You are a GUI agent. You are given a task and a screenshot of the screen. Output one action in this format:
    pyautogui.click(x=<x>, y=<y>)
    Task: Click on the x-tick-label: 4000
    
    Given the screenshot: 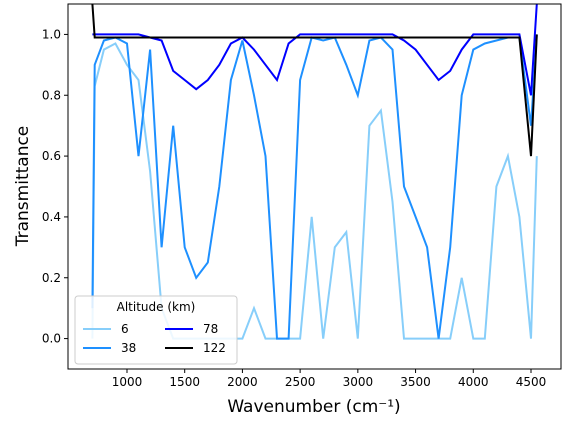 What is the action you would take?
    pyautogui.click(x=473, y=382)
    